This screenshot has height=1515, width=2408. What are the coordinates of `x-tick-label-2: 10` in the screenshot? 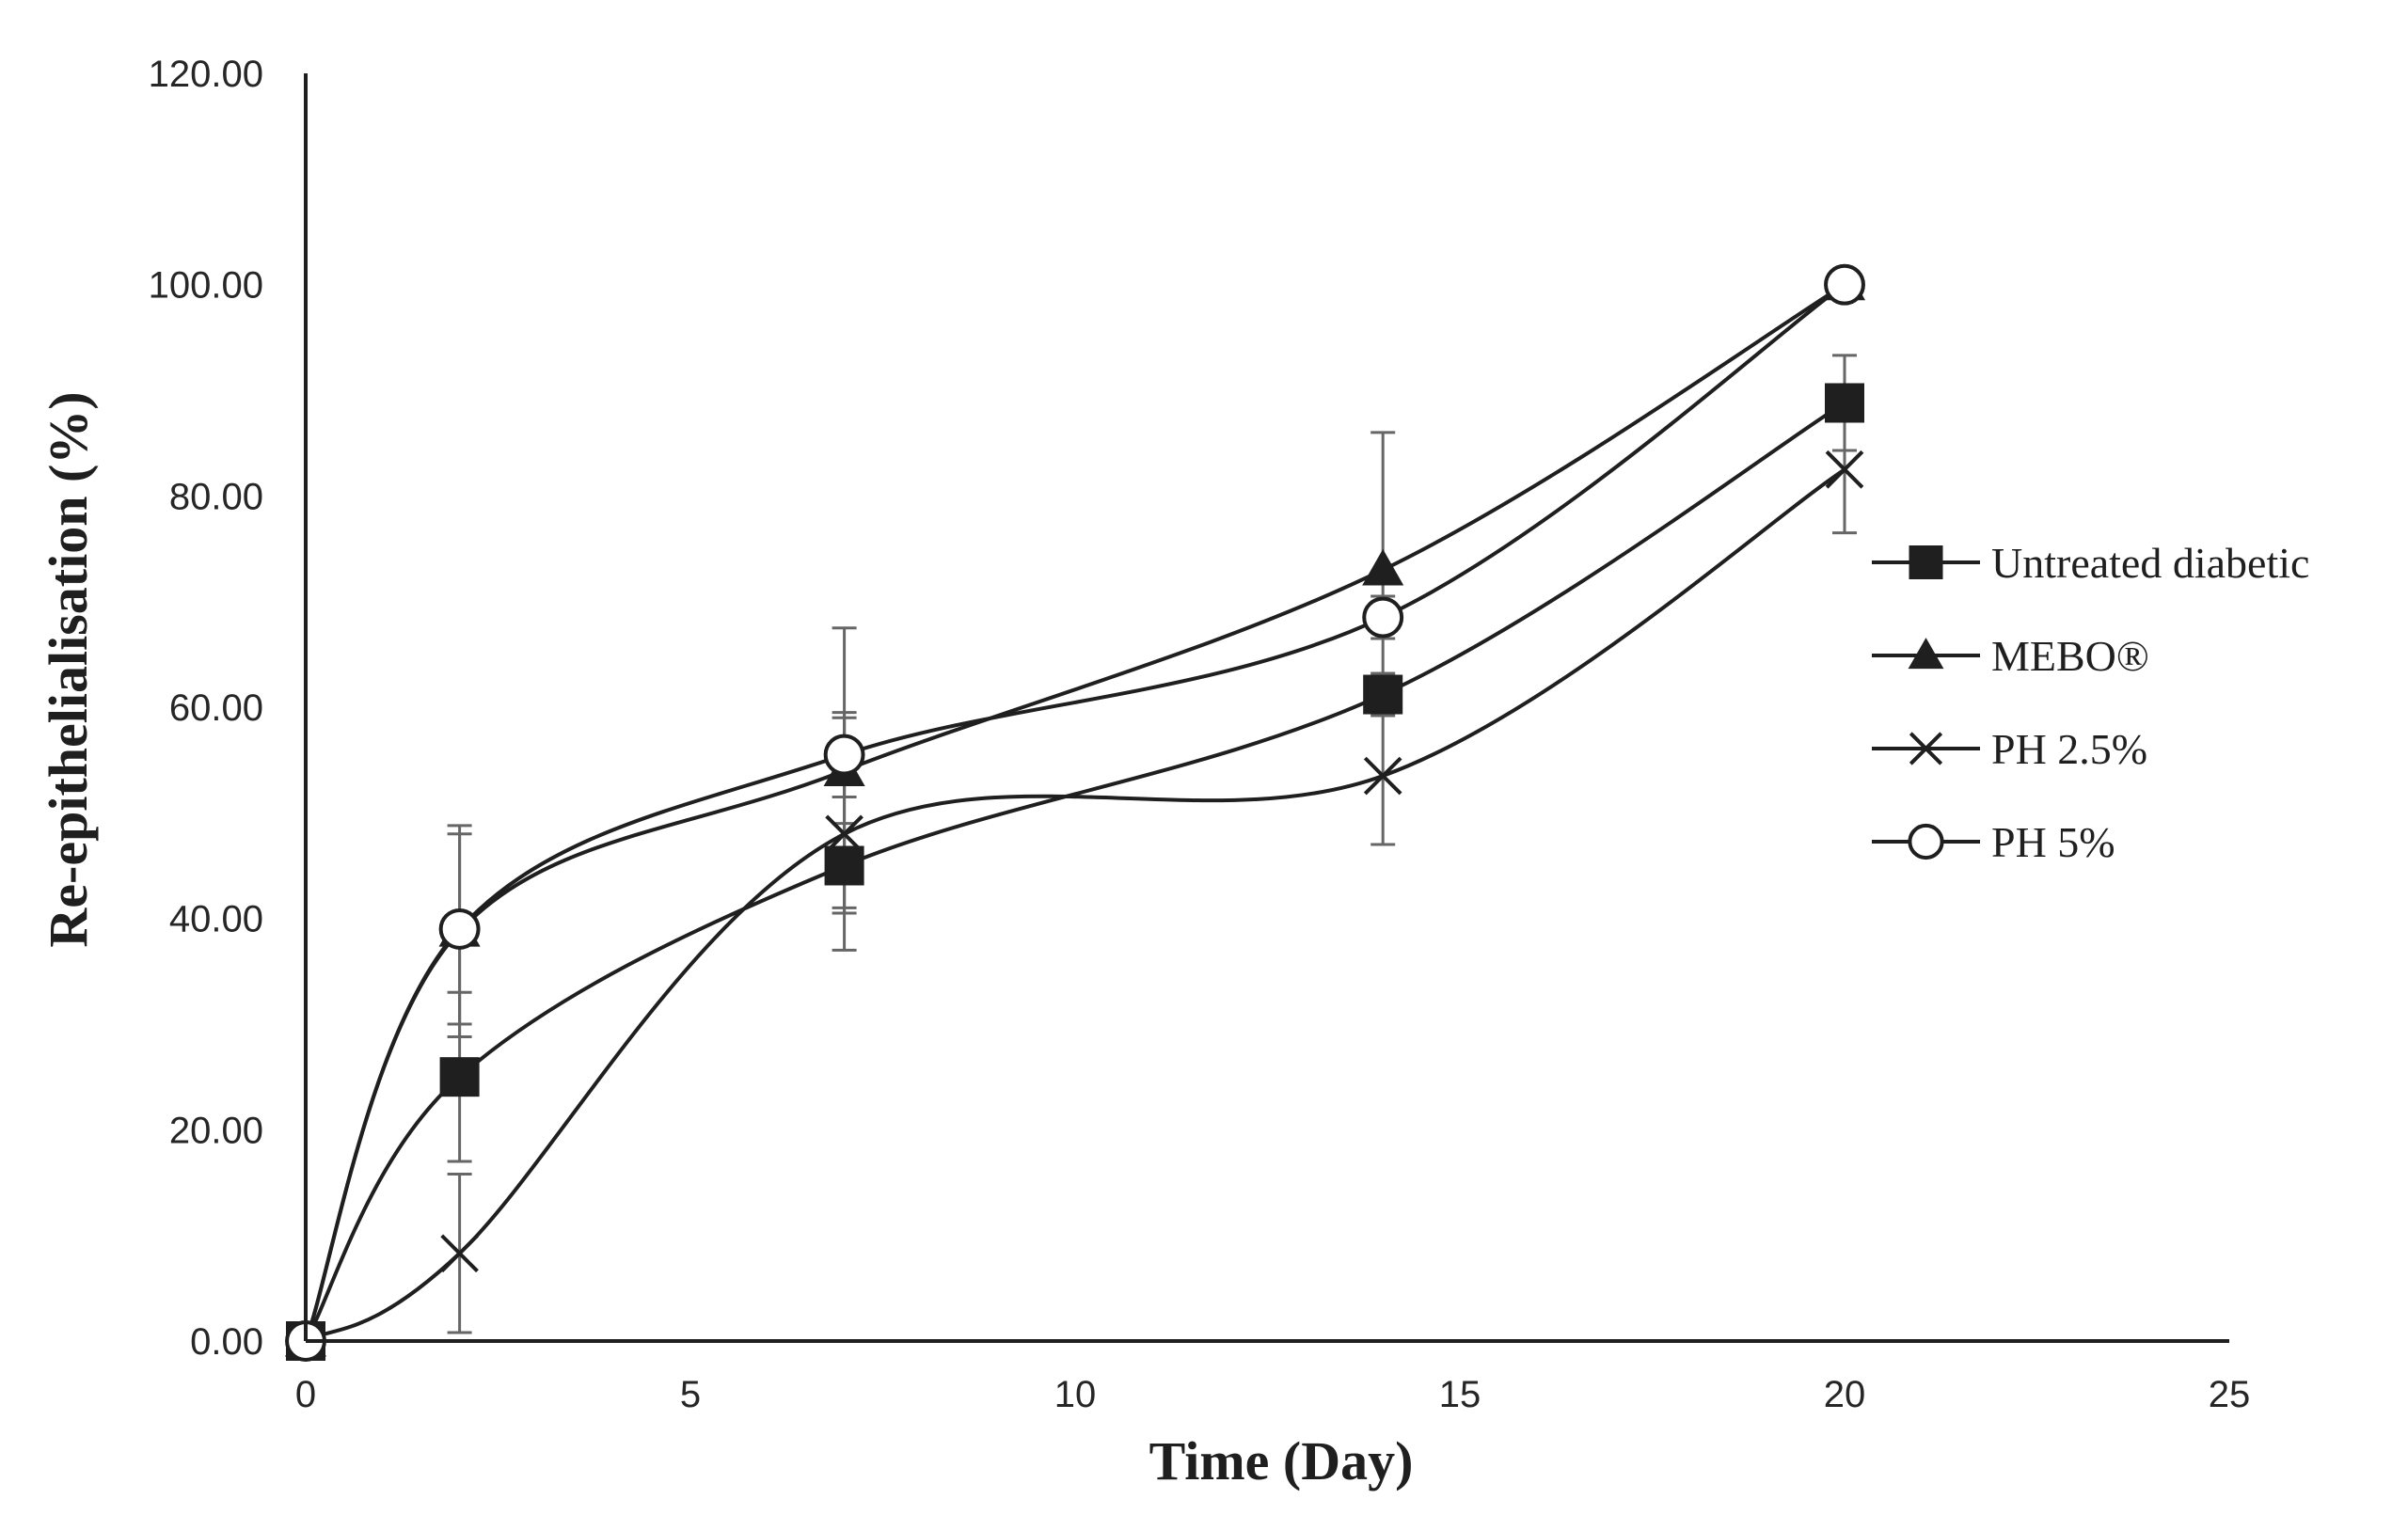 It's located at (1076, 1394).